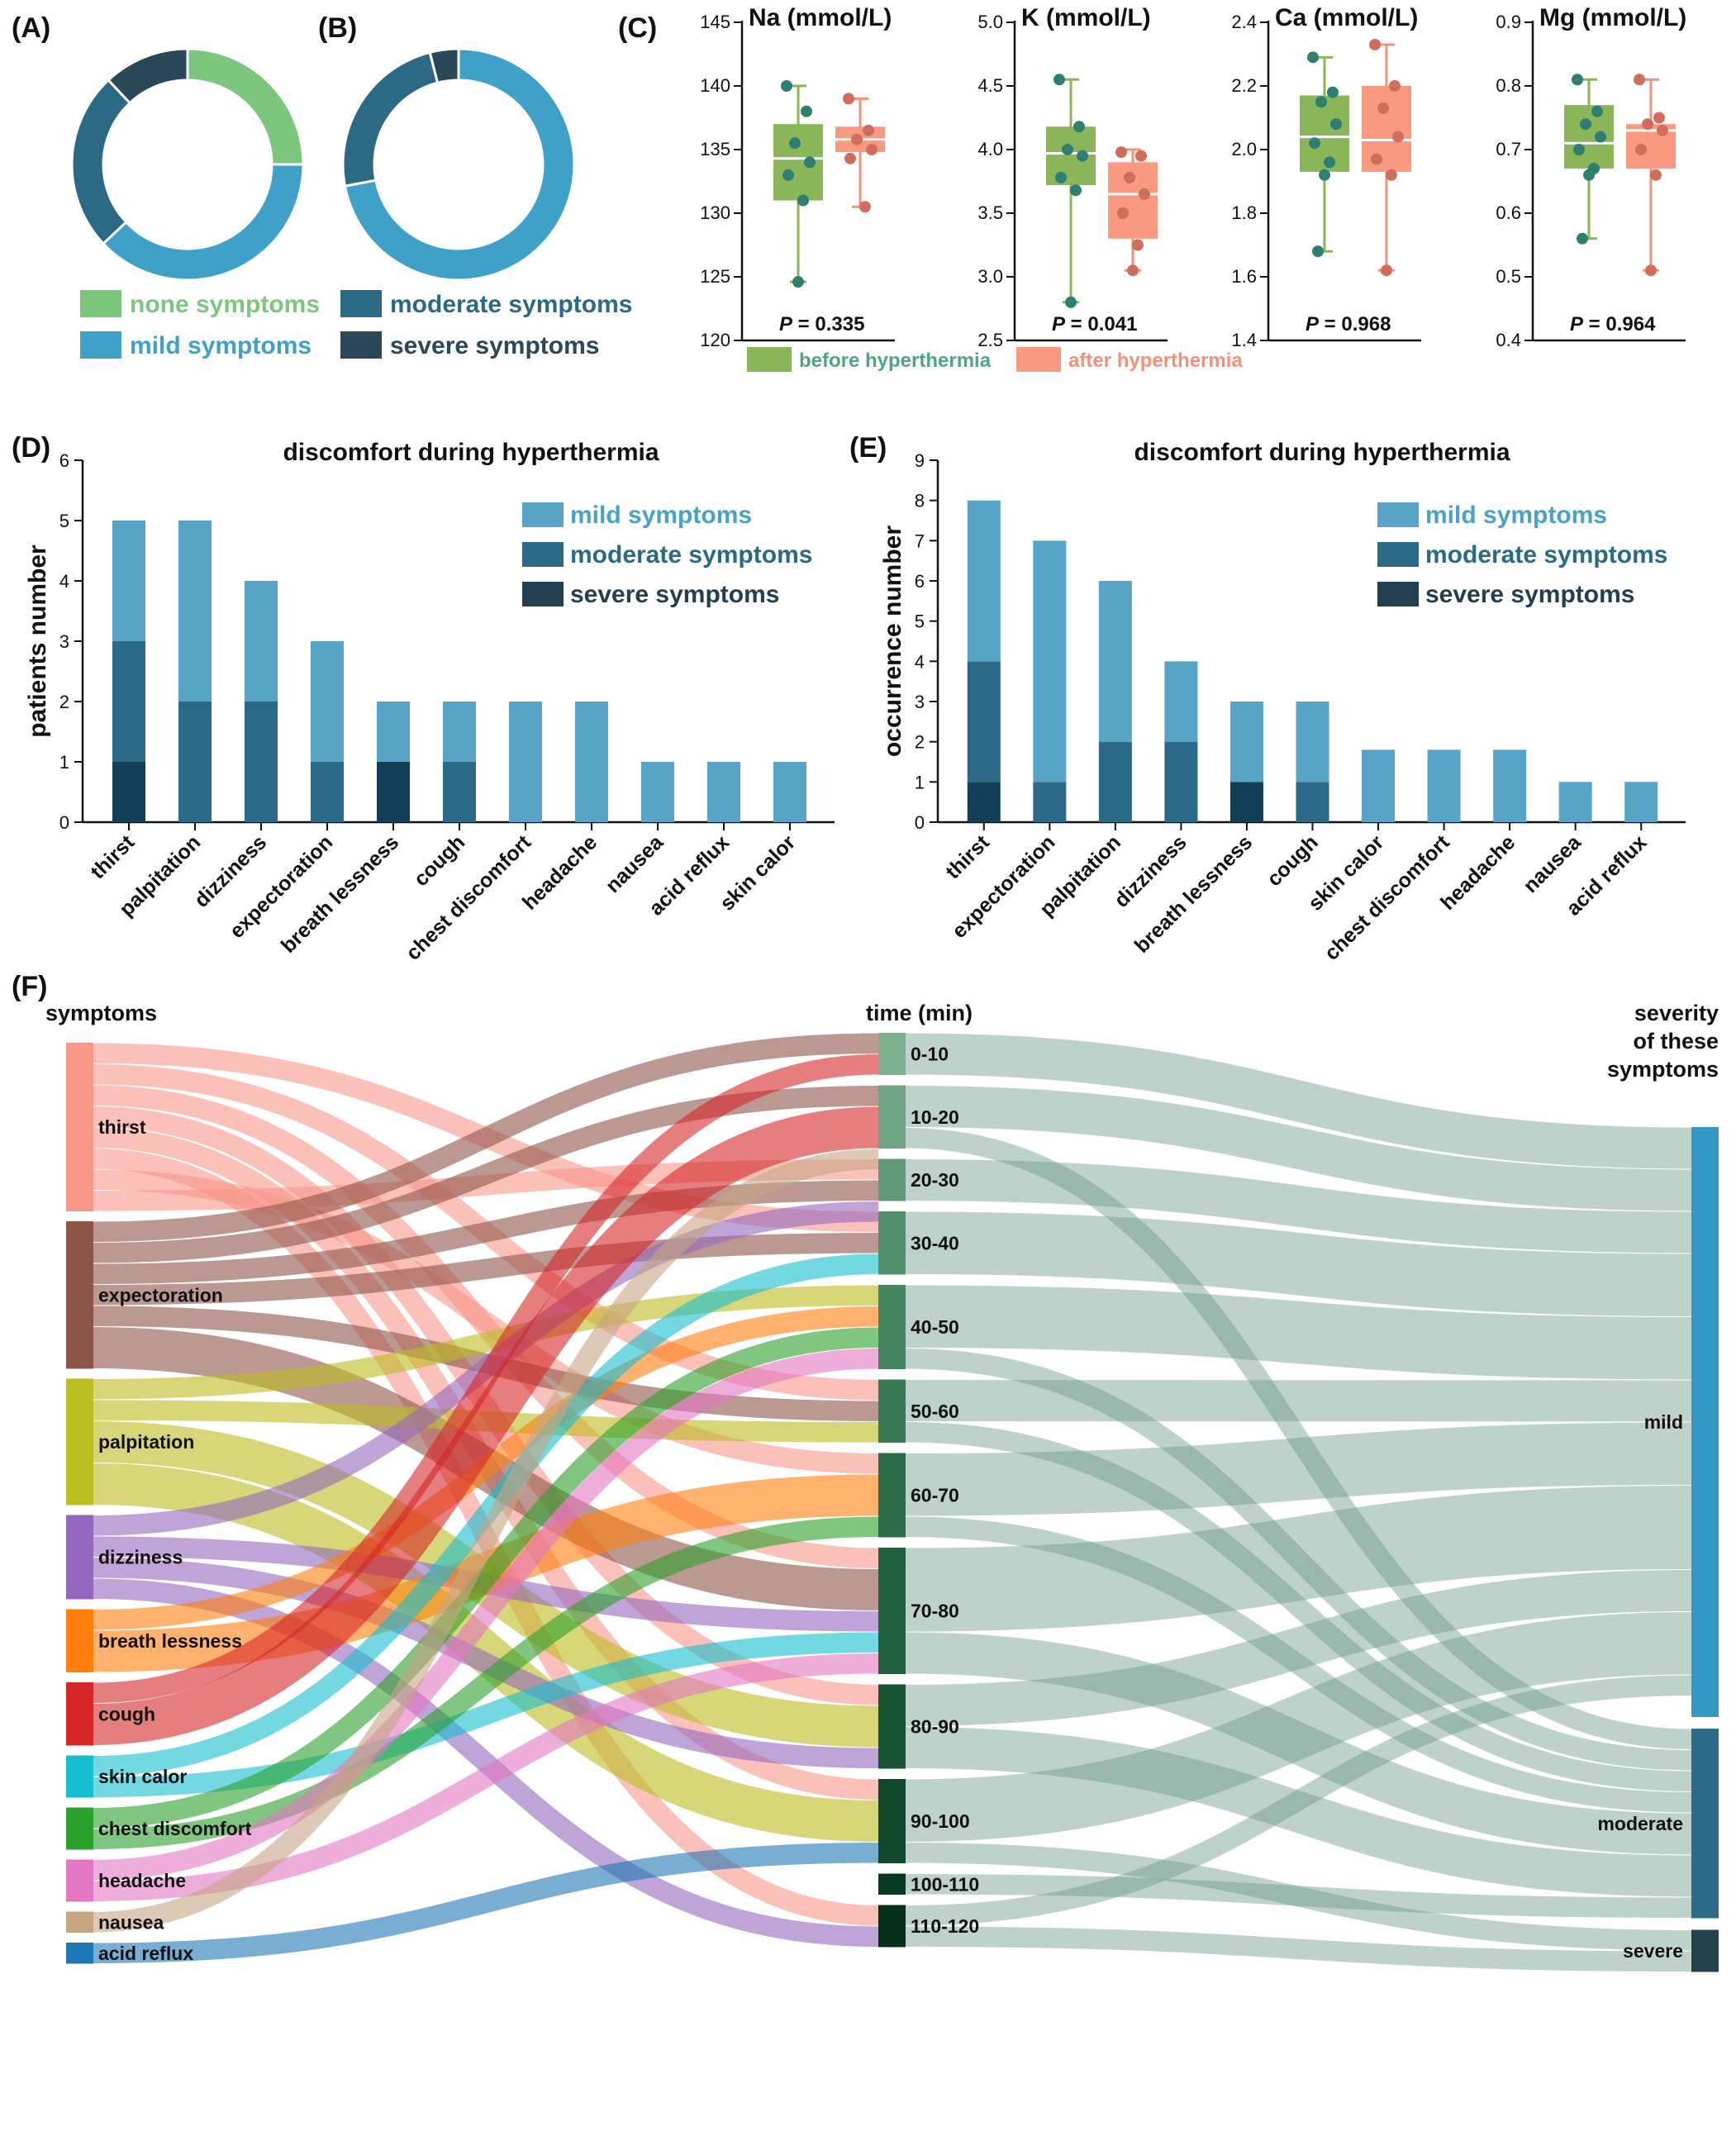  I want to click on y-tick-label: 9, so click(920, 461).